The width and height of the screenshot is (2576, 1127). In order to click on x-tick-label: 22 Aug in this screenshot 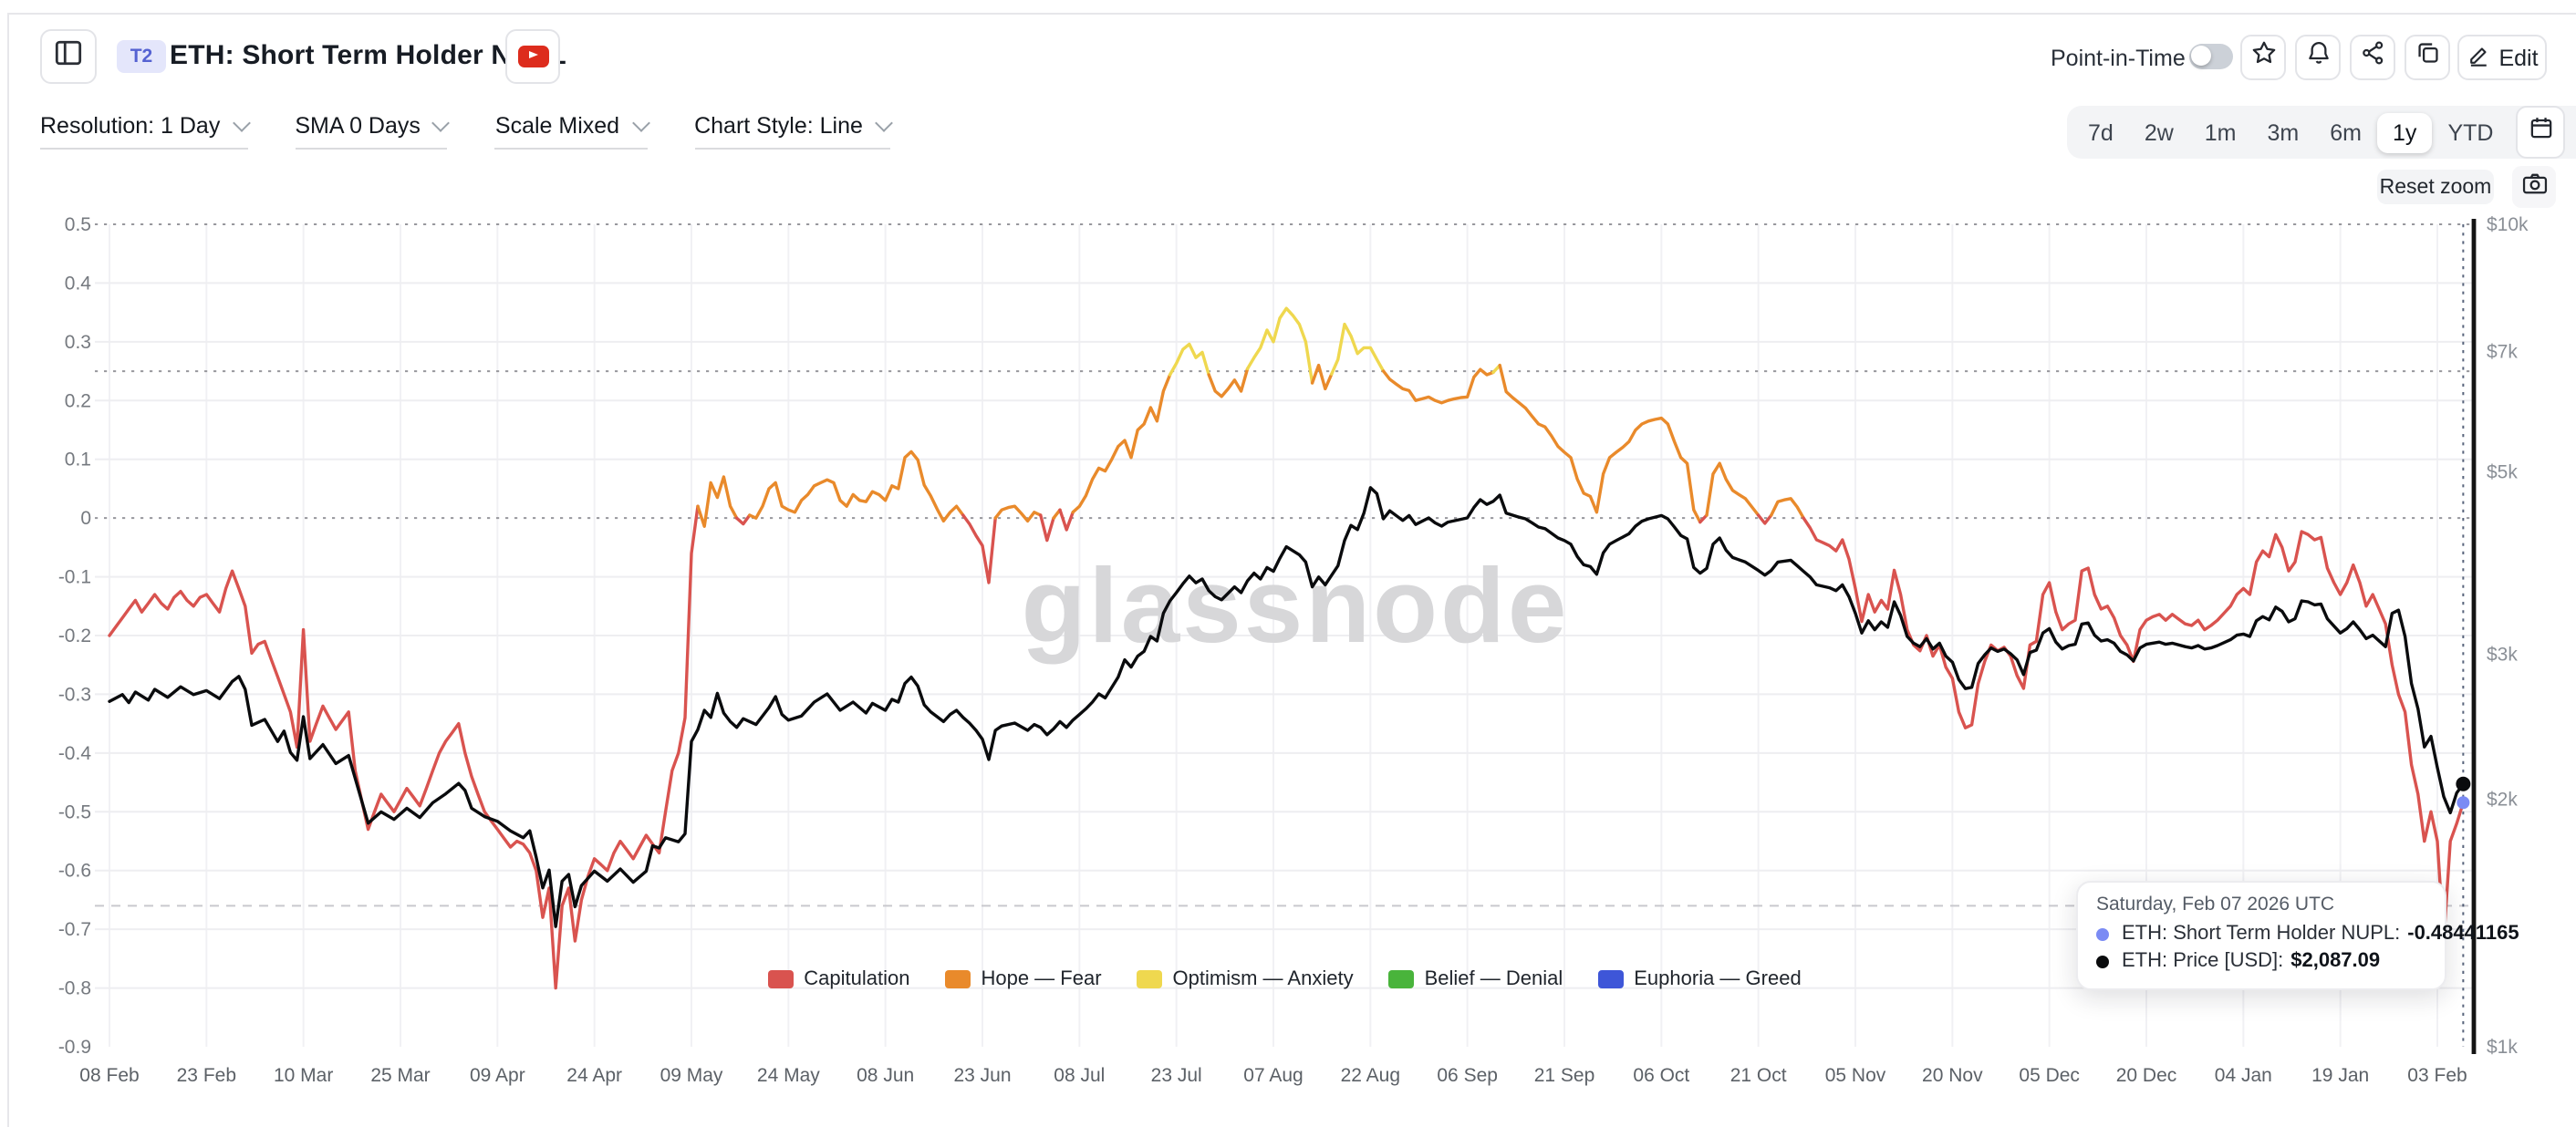, I will do `click(1370, 1075)`.